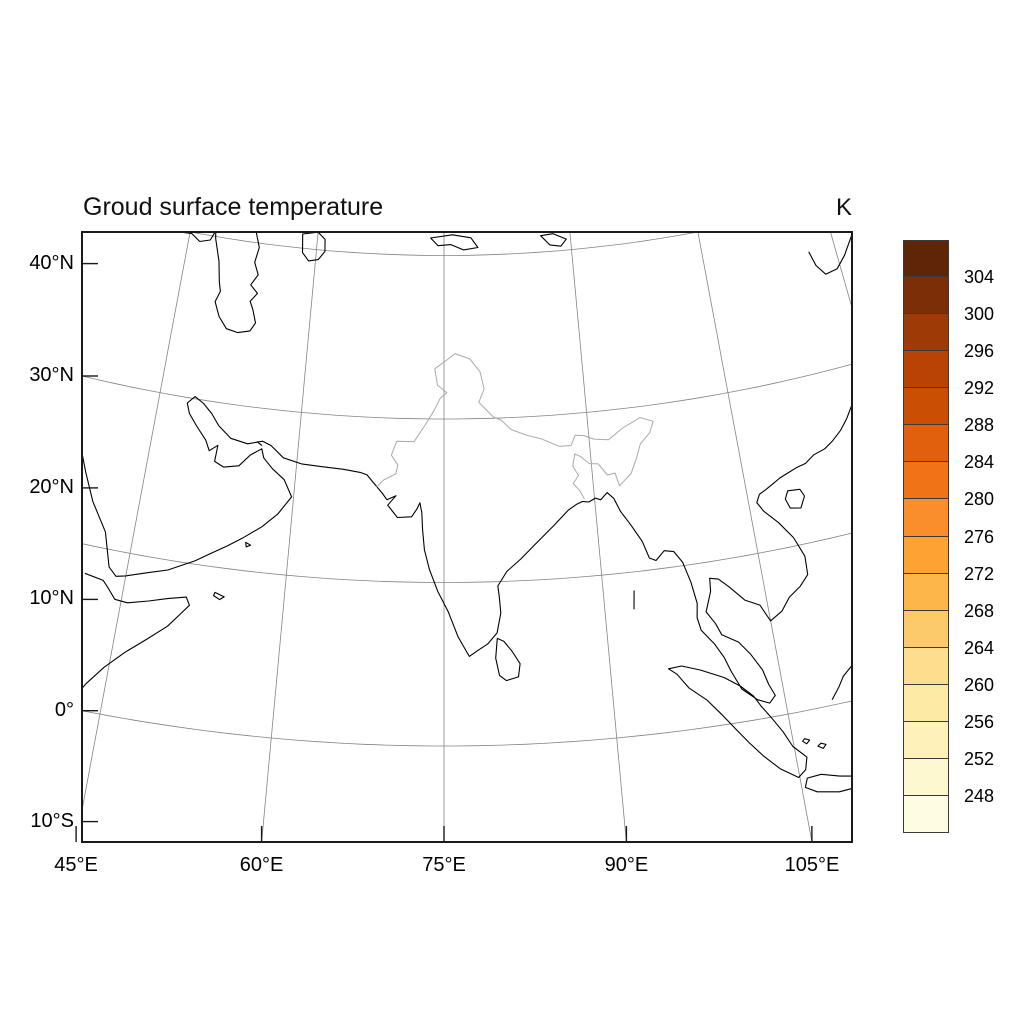 The width and height of the screenshot is (1024, 1024). Describe the element at coordinates (51, 486) in the screenshot. I see `lat-tick-label: 20°N` at that location.